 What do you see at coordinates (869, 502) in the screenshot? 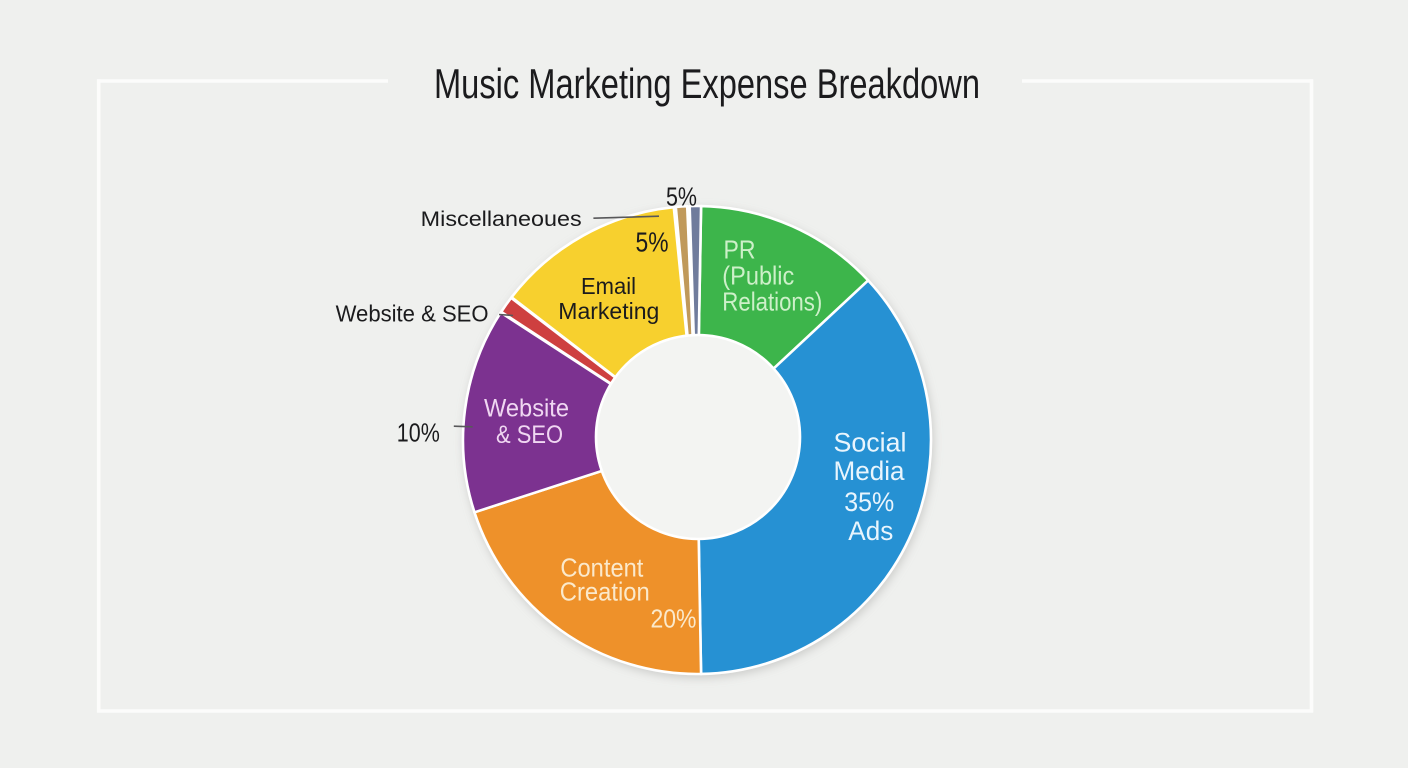
I see `svg-text: 35%` at bounding box center [869, 502].